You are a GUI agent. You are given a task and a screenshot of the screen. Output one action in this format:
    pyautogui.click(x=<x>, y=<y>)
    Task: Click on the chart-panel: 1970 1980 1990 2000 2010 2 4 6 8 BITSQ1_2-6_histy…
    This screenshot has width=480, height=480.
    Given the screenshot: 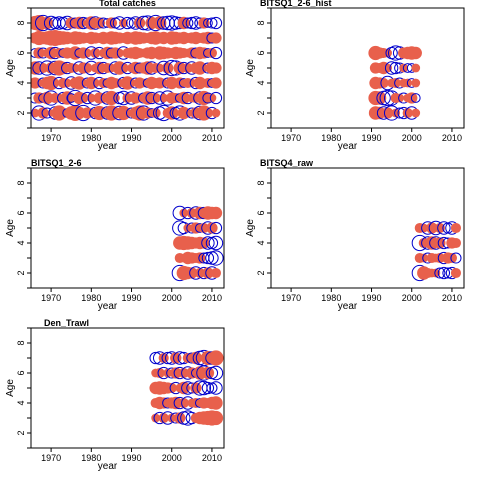 What is the action you would take?
    pyautogui.click(x=355, y=76)
    